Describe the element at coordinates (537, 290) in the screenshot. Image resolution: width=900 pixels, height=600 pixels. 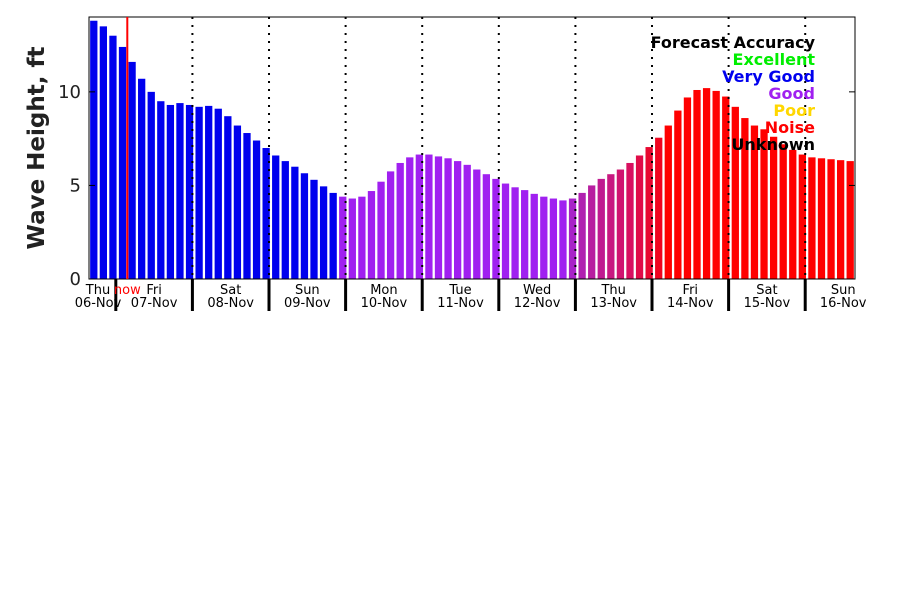
I see `x-day-label: Wed` at that location.